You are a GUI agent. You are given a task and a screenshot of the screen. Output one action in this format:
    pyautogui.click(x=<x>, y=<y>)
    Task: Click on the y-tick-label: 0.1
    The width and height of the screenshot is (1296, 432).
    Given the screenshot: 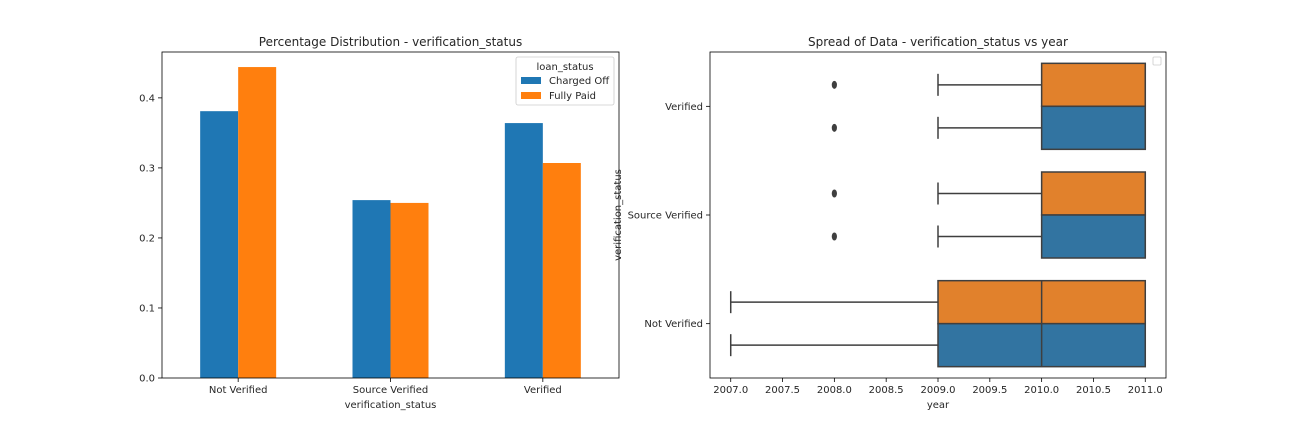 What is the action you would take?
    pyautogui.click(x=147, y=308)
    